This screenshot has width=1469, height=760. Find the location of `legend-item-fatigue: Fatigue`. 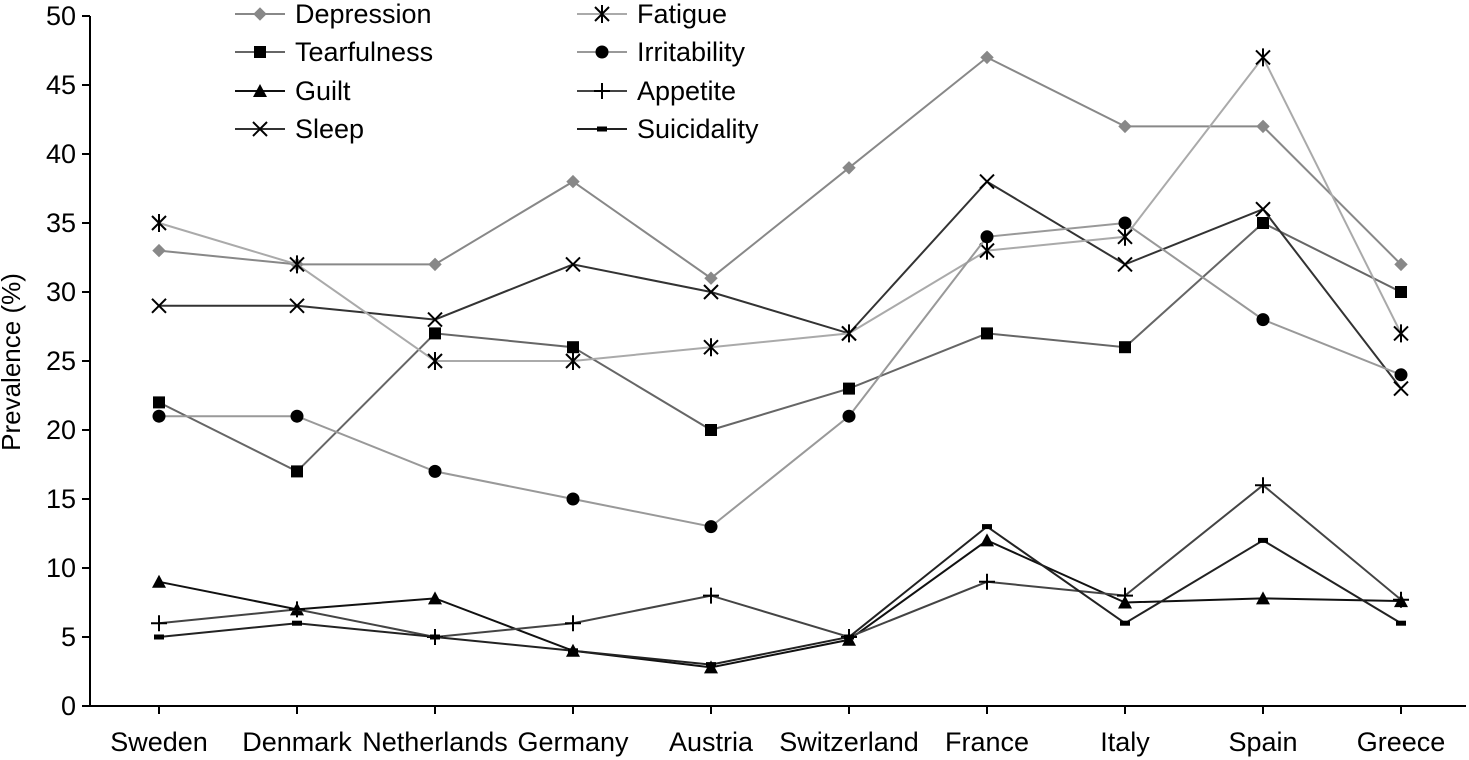

legend-item-fatigue: Fatigue is located at coordinates (652, 14).